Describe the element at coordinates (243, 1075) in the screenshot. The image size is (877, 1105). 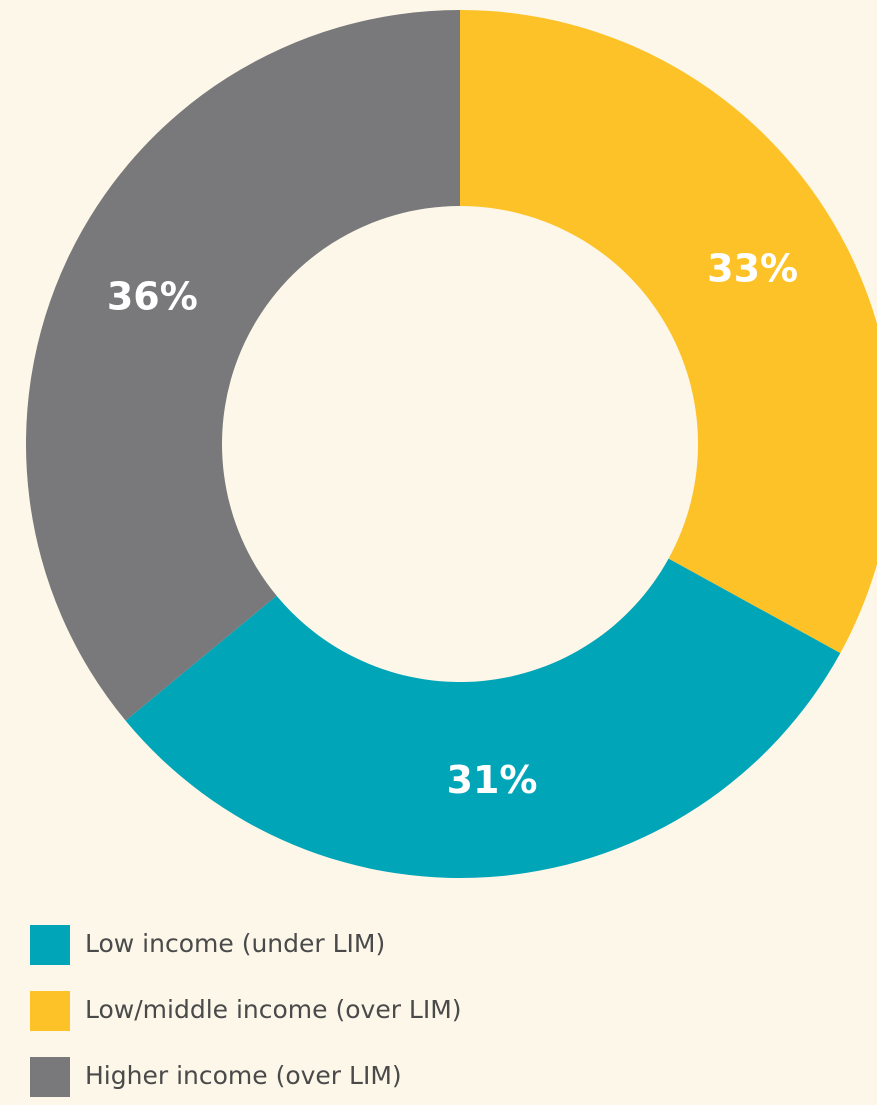
I see `legend-label: Higher income (over LIM)` at that location.